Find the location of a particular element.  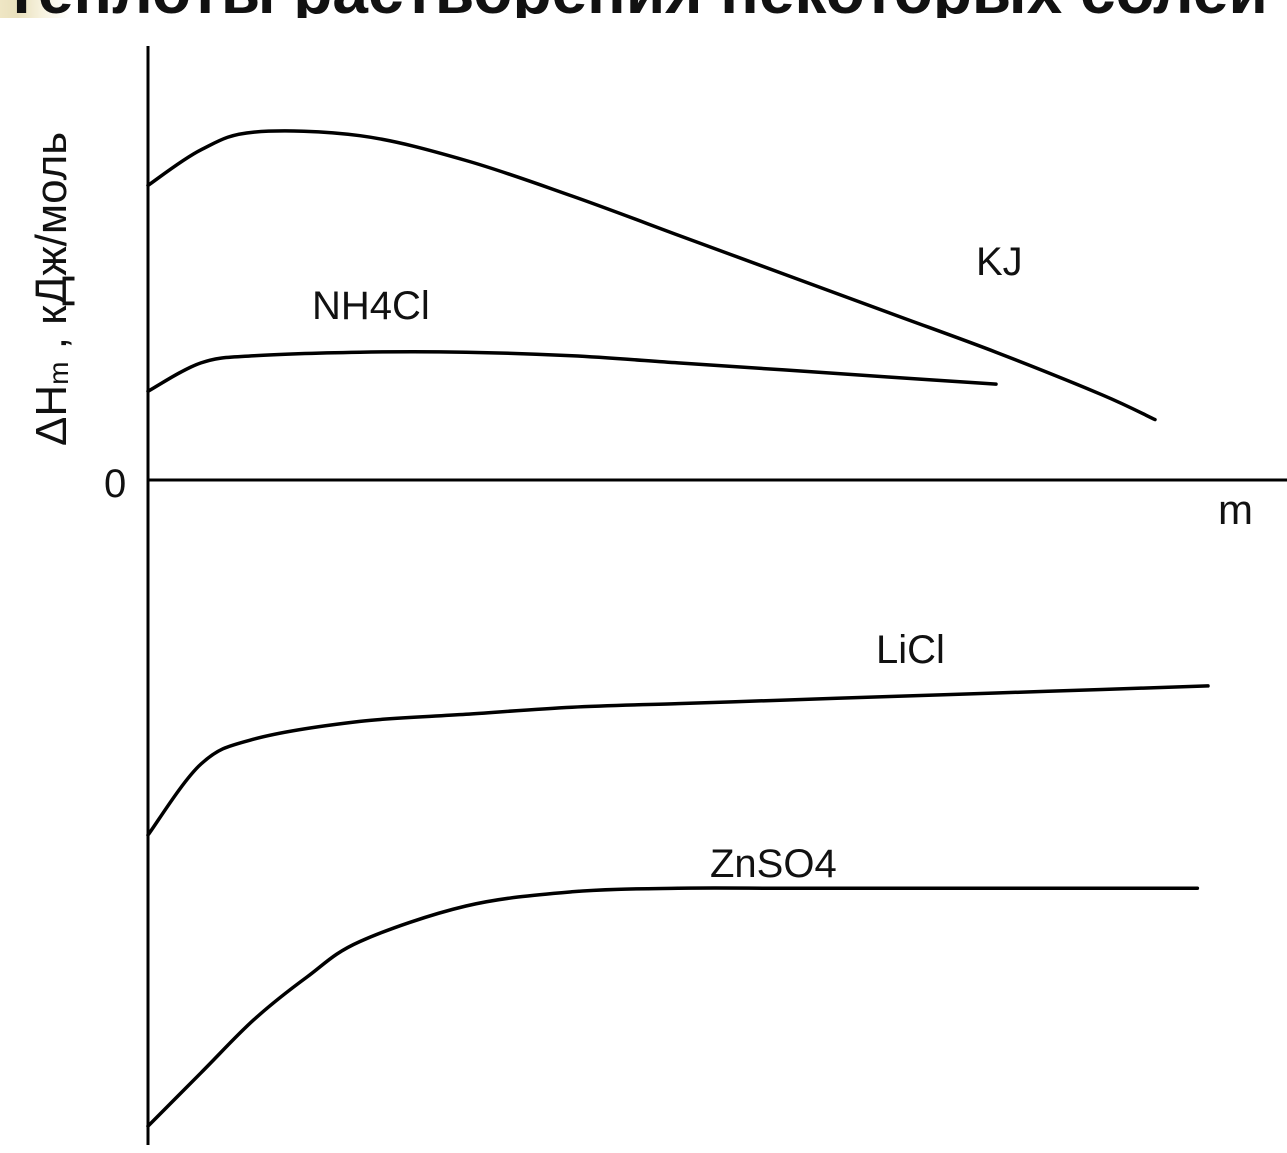

series-label-kj: KJ is located at coordinates (999, 262).